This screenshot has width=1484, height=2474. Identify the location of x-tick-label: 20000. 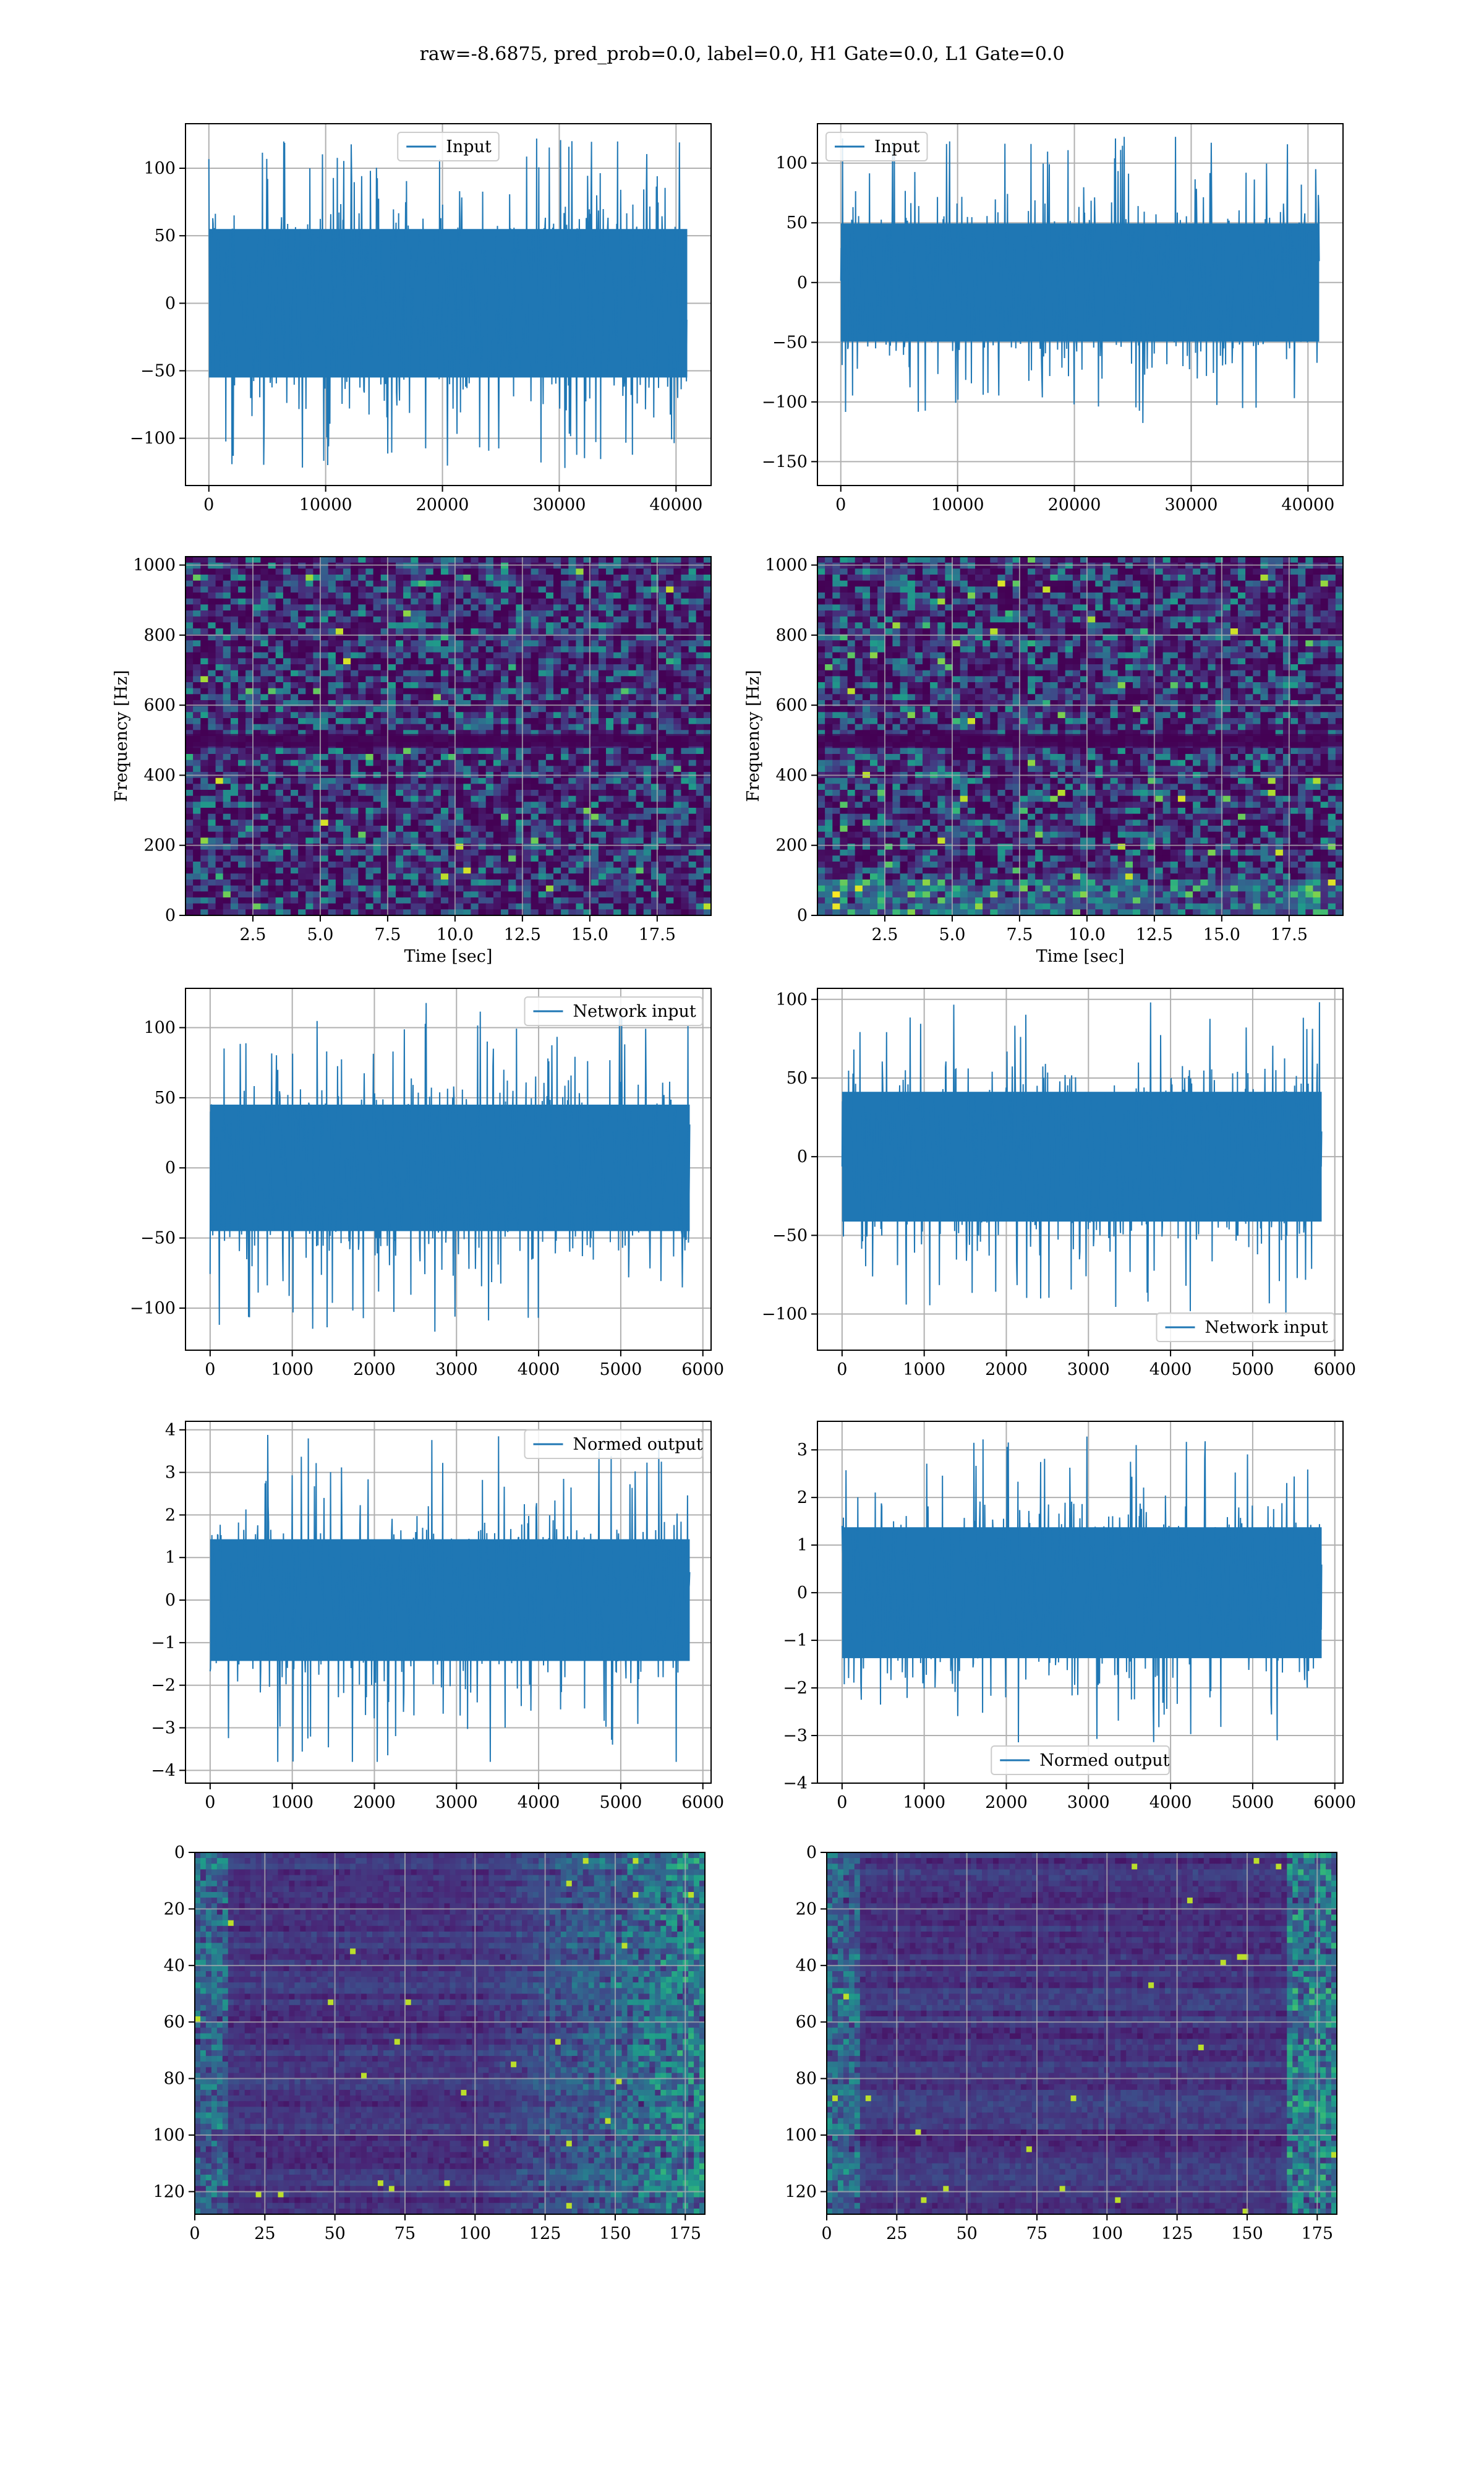
(442, 505).